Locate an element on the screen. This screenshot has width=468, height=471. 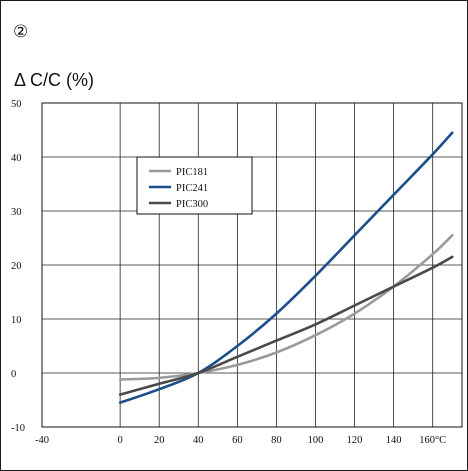
legend-label-pic181: PIC181 is located at coordinates (192, 172).